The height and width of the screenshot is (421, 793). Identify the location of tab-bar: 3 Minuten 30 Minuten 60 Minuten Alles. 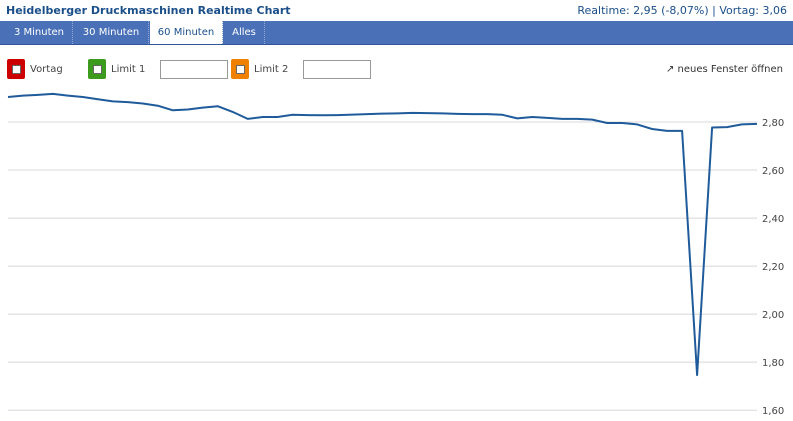
(396, 33).